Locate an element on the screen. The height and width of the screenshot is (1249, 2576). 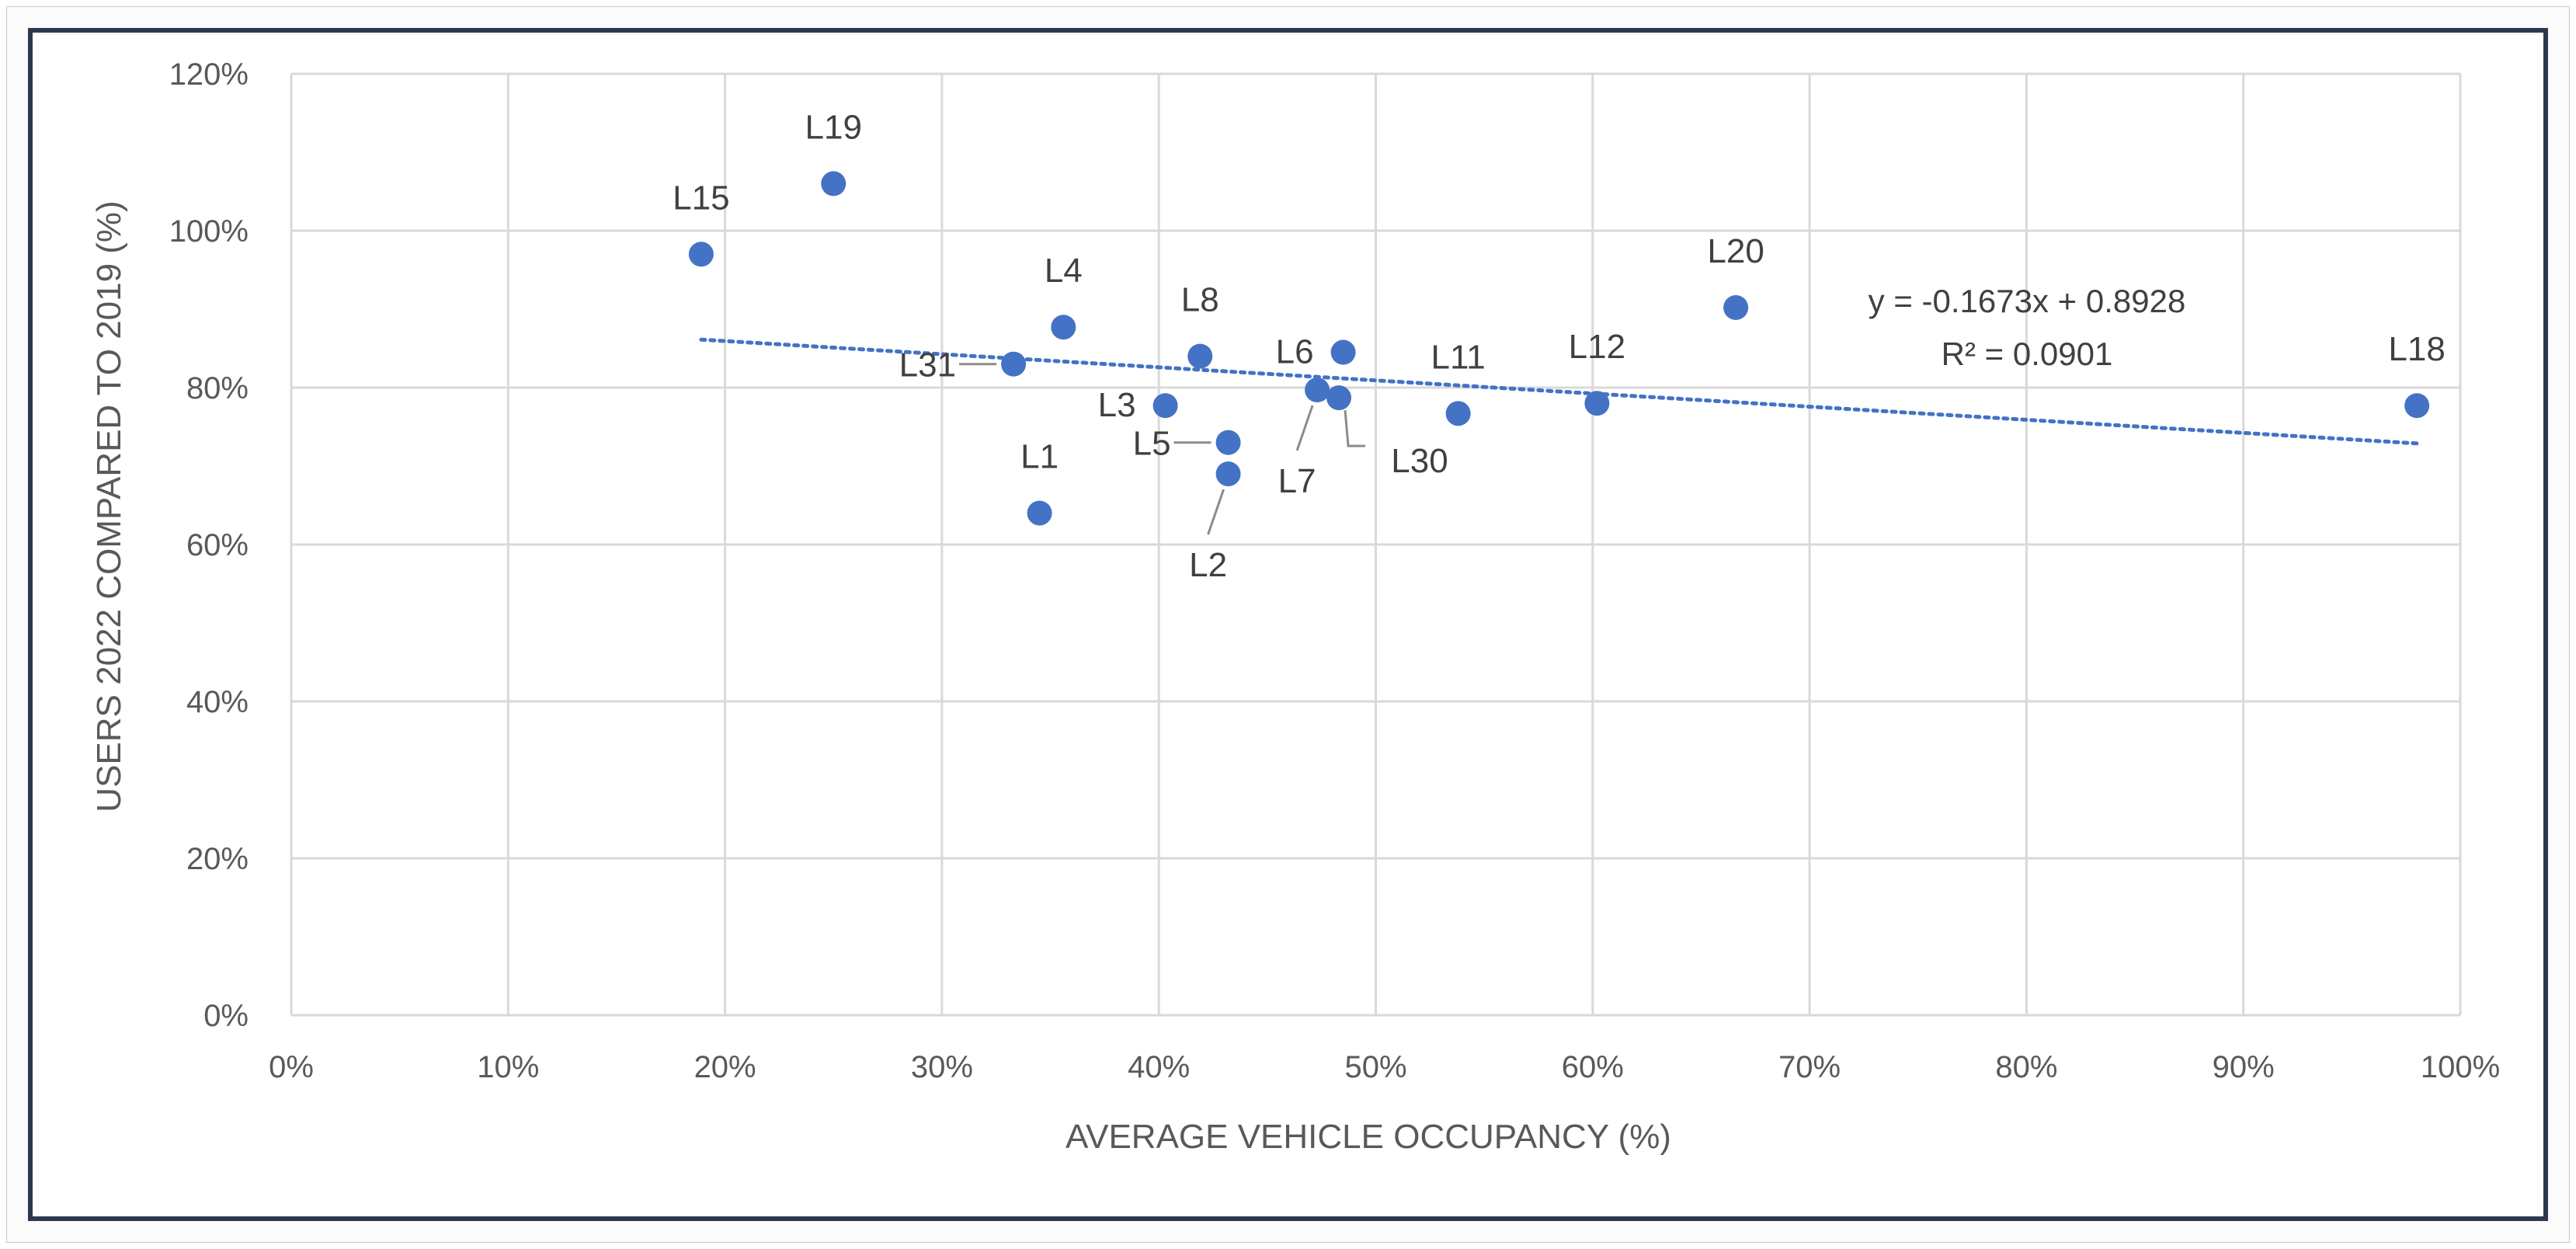
x-tick-label: 90% is located at coordinates (2244, 1067).